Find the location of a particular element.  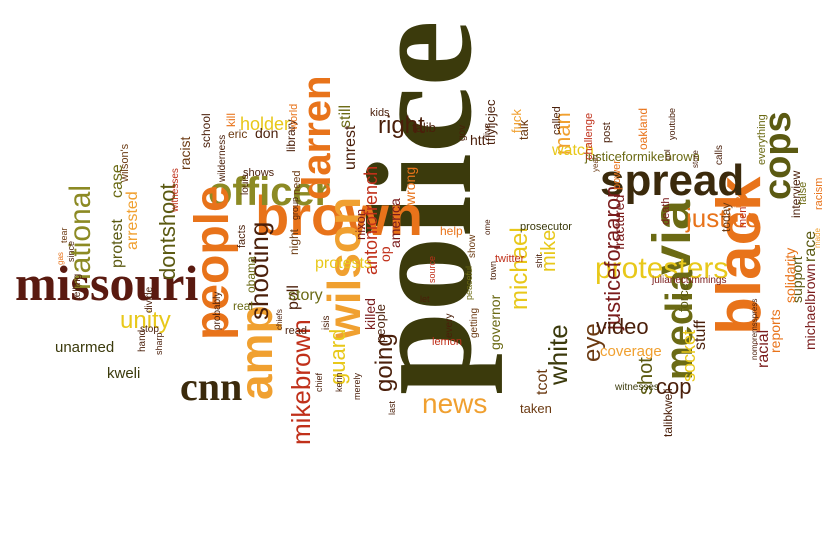

cloud-word: unarmed is located at coordinates (84, 347).